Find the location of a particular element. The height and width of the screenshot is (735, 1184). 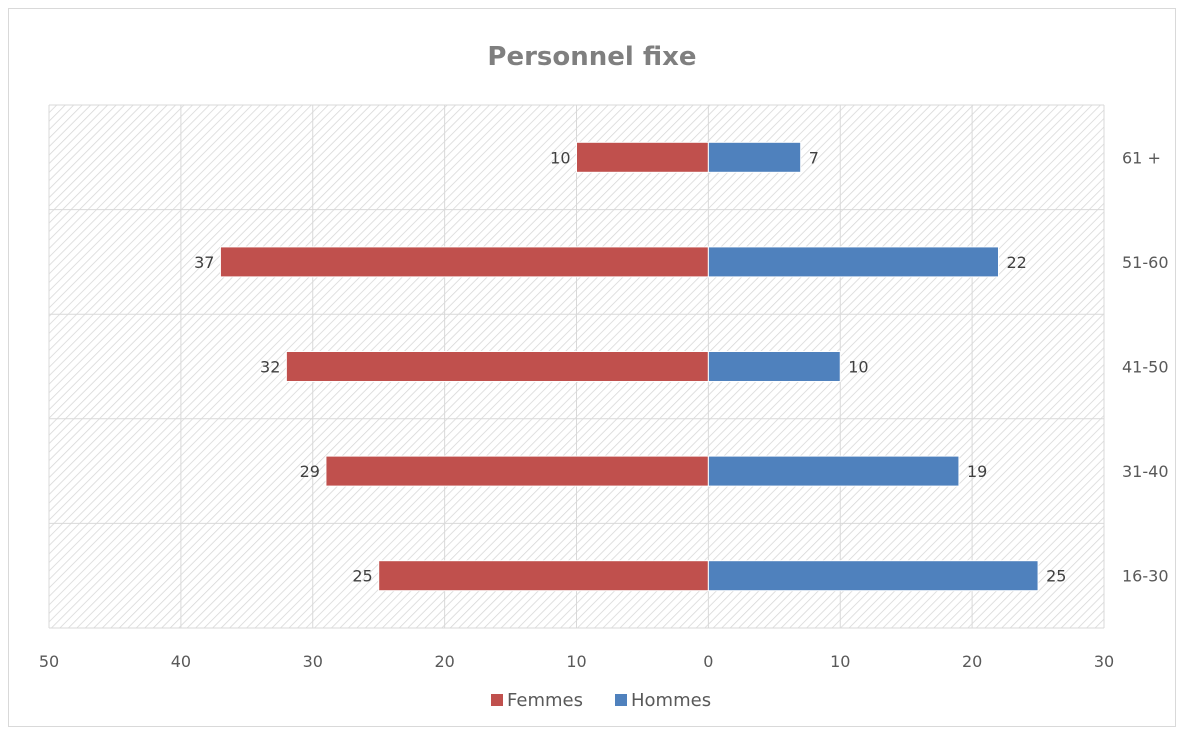

x-tick-label: 0 is located at coordinates (708, 661).